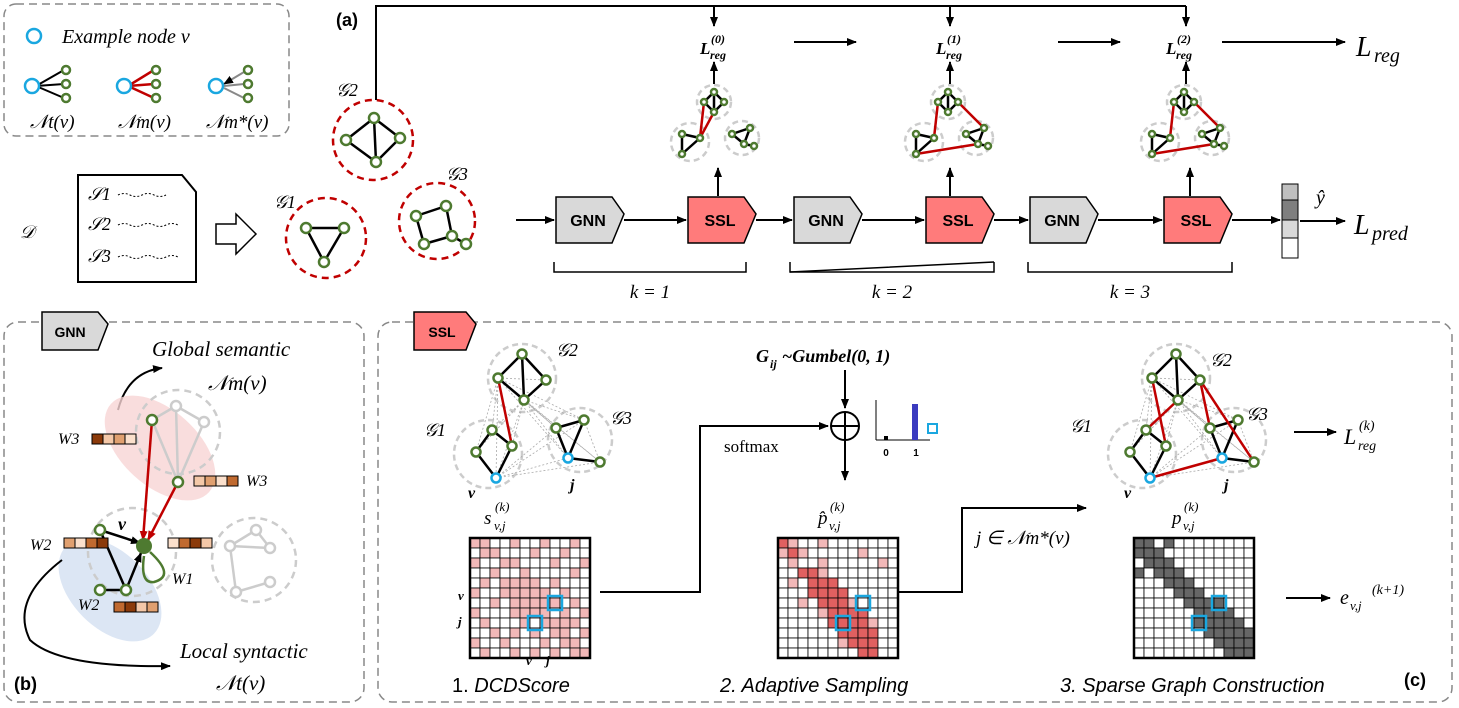 This screenshot has height=708, width=1459. What do you see at coordinates (992, 548) in the screenshot?
I see `sample-to-sparse-arrow` at bounding box center [992, 548].